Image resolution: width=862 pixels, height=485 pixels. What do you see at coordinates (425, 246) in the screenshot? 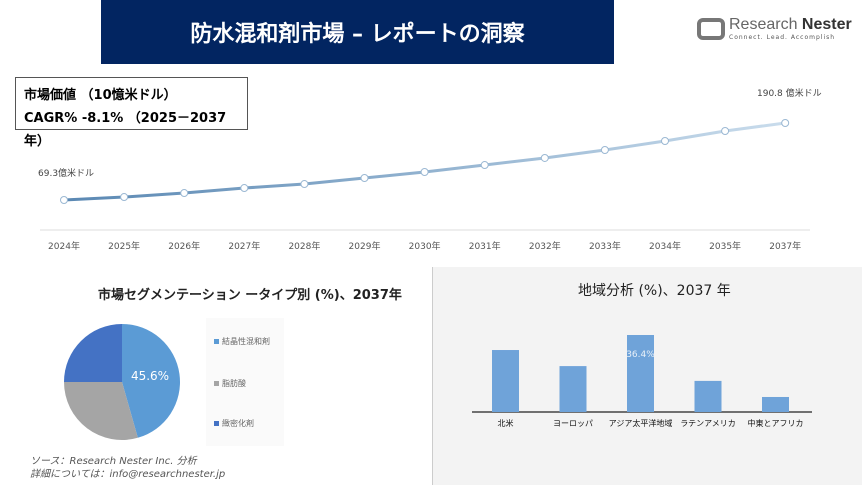
I see `x-tick-label: 2030年` at bounding box center [425, 246].